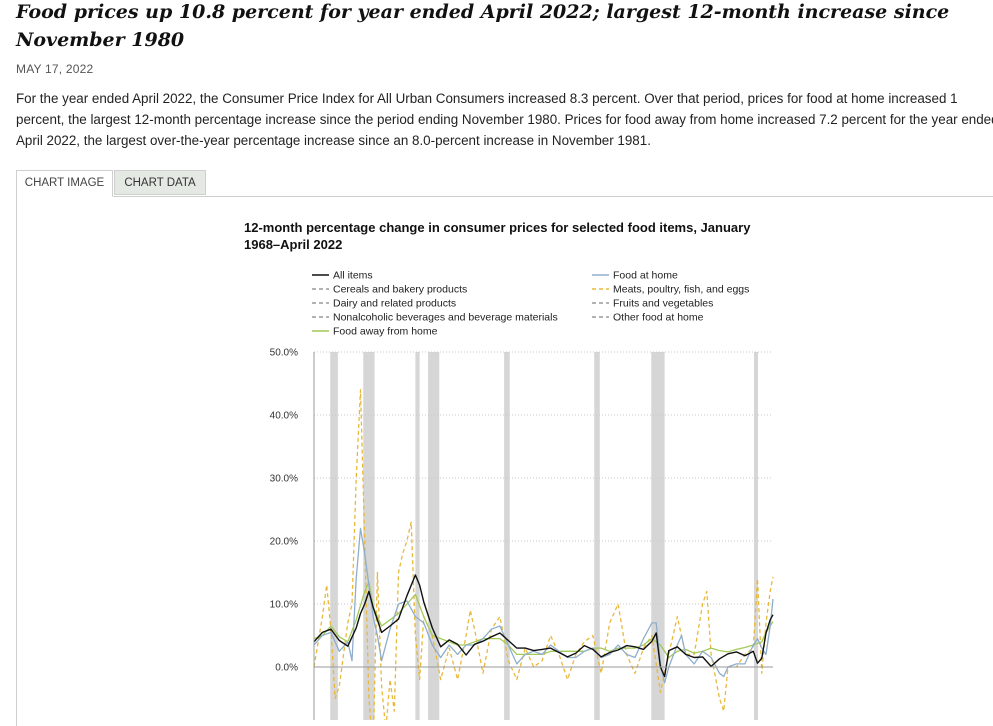  I want to click on y-axis-ticks: 50.0%40.0%30.0%20.0%10.0%0.0%-10.0%, so click(284, 511).